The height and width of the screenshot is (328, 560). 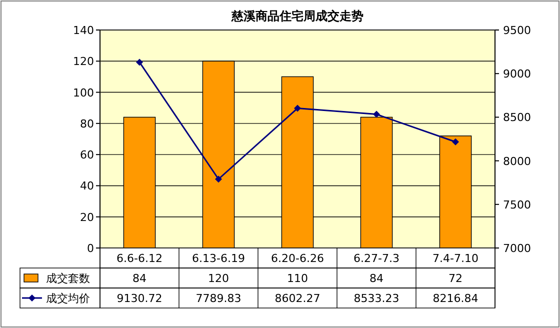 I want to click on y2-tick-label: 9000, so click(x=517, y=74).